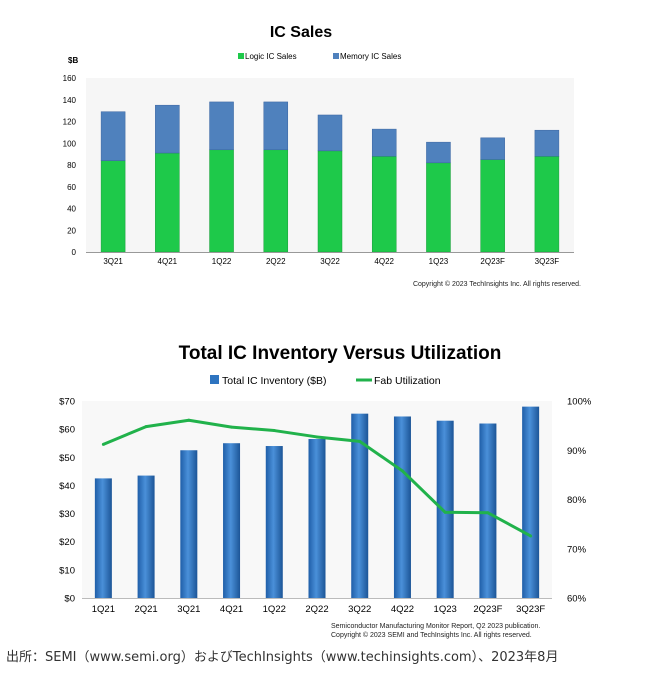  What do you see at coordinates (577, 451) in the screenshot?
I see `y2-tick-label: 90%` at bounding box center [577, 451].